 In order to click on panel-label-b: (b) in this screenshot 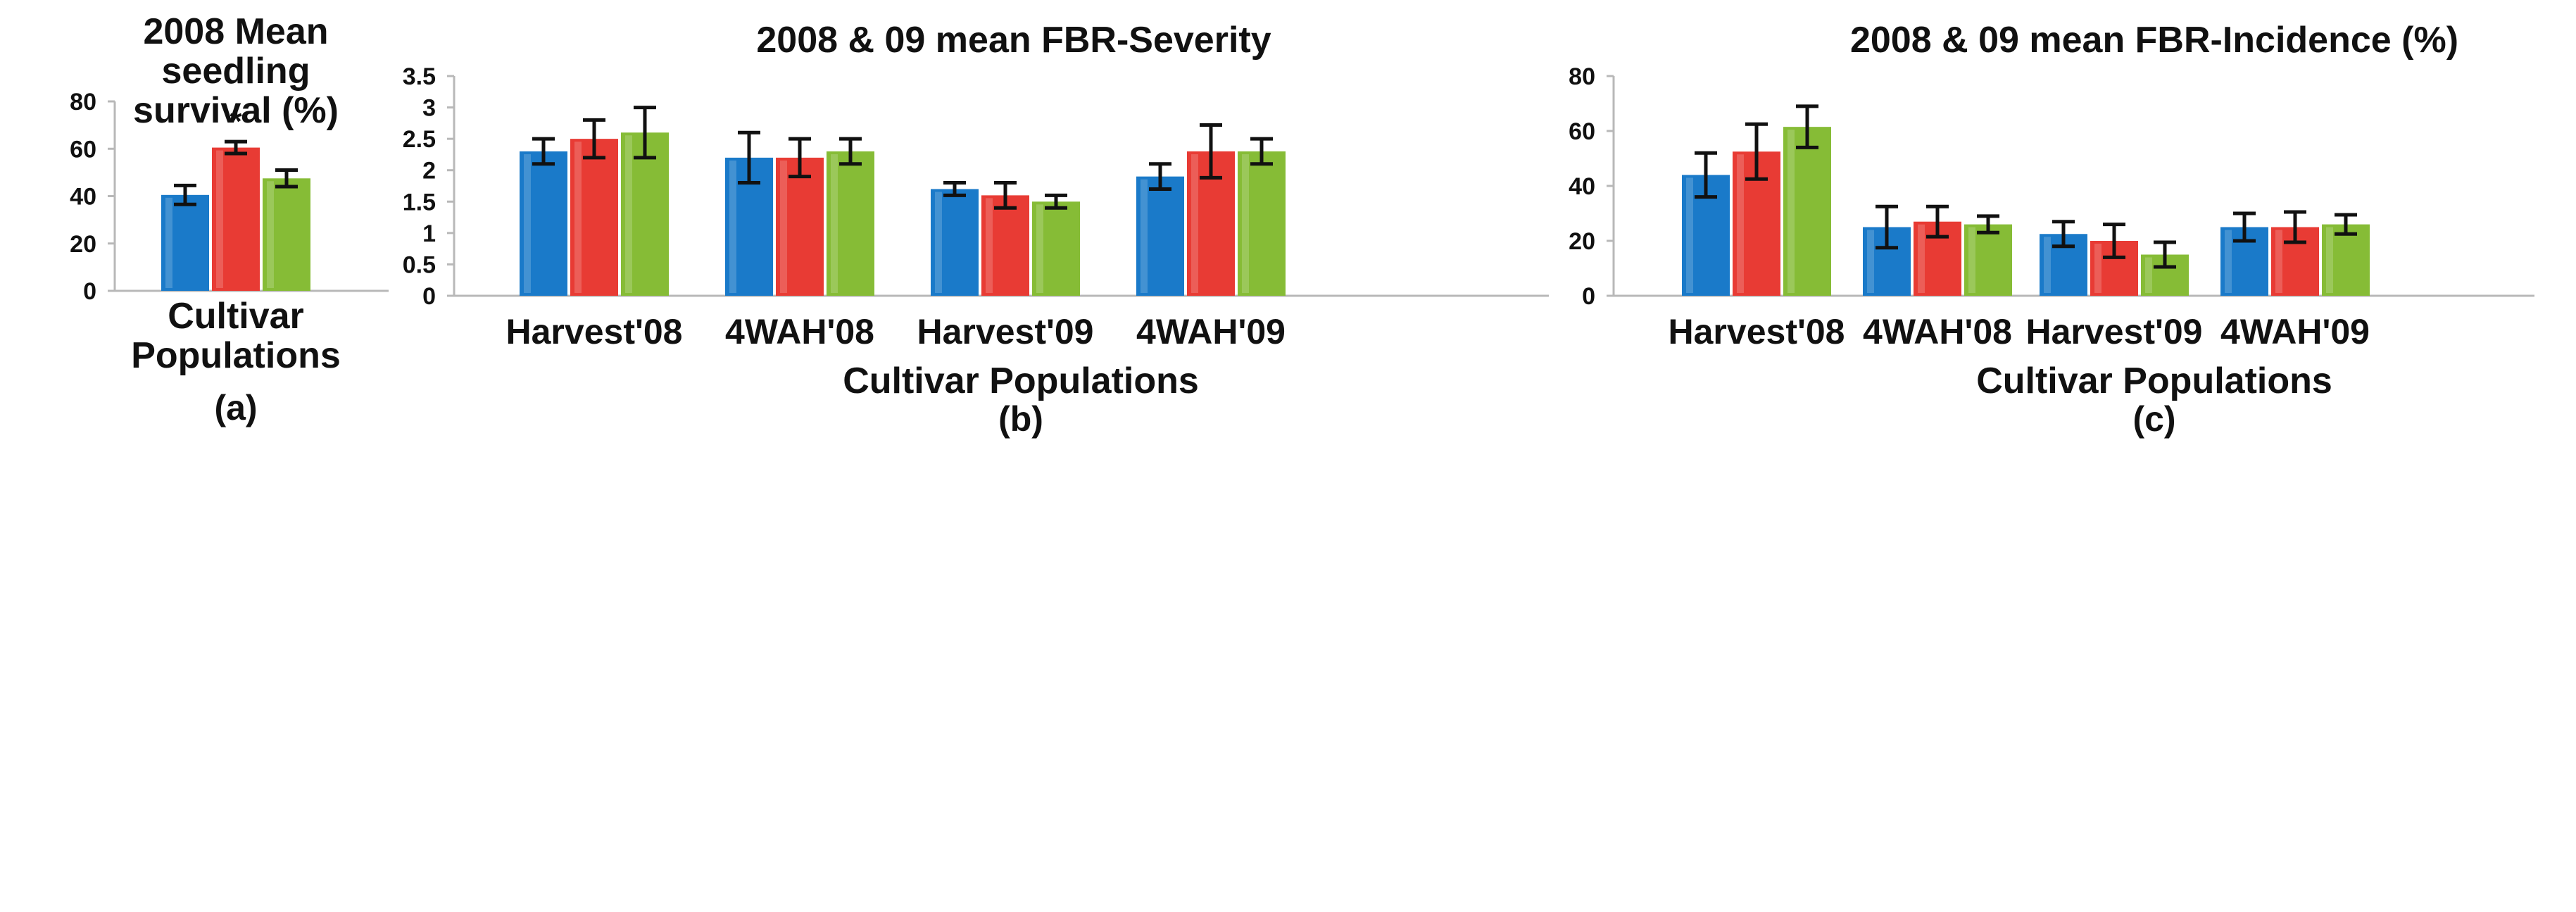, I will do `click(1021, 419)`.